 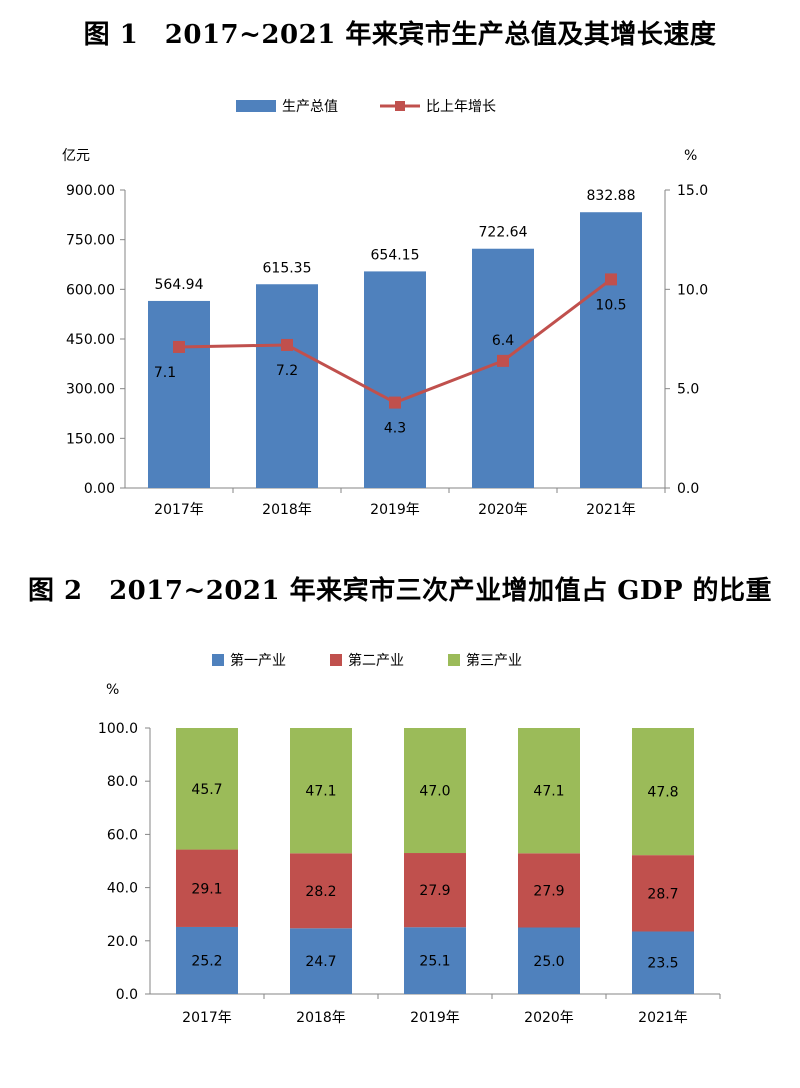 I want to click on data-label-gdp: 722.64, so click(x=503, y=233).